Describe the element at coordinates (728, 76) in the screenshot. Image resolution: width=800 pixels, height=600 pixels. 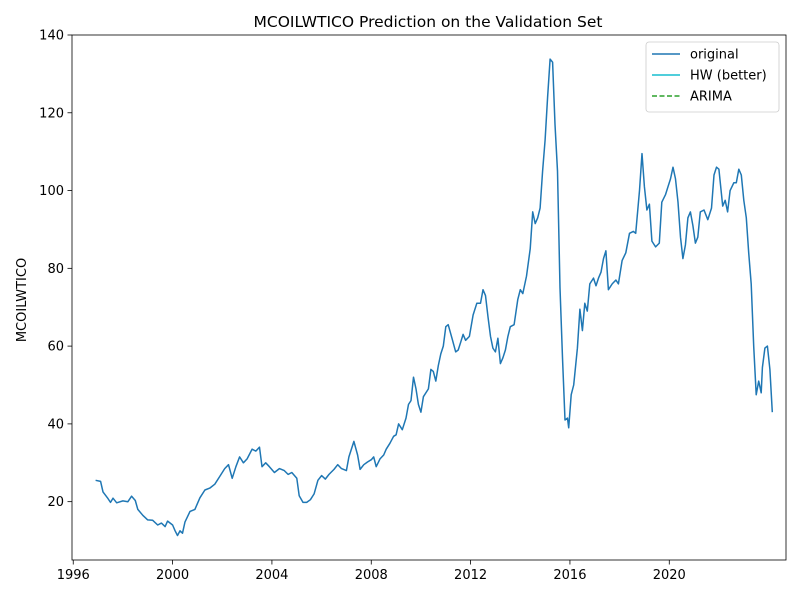
I see `legend-label: HW (better)` at that location.